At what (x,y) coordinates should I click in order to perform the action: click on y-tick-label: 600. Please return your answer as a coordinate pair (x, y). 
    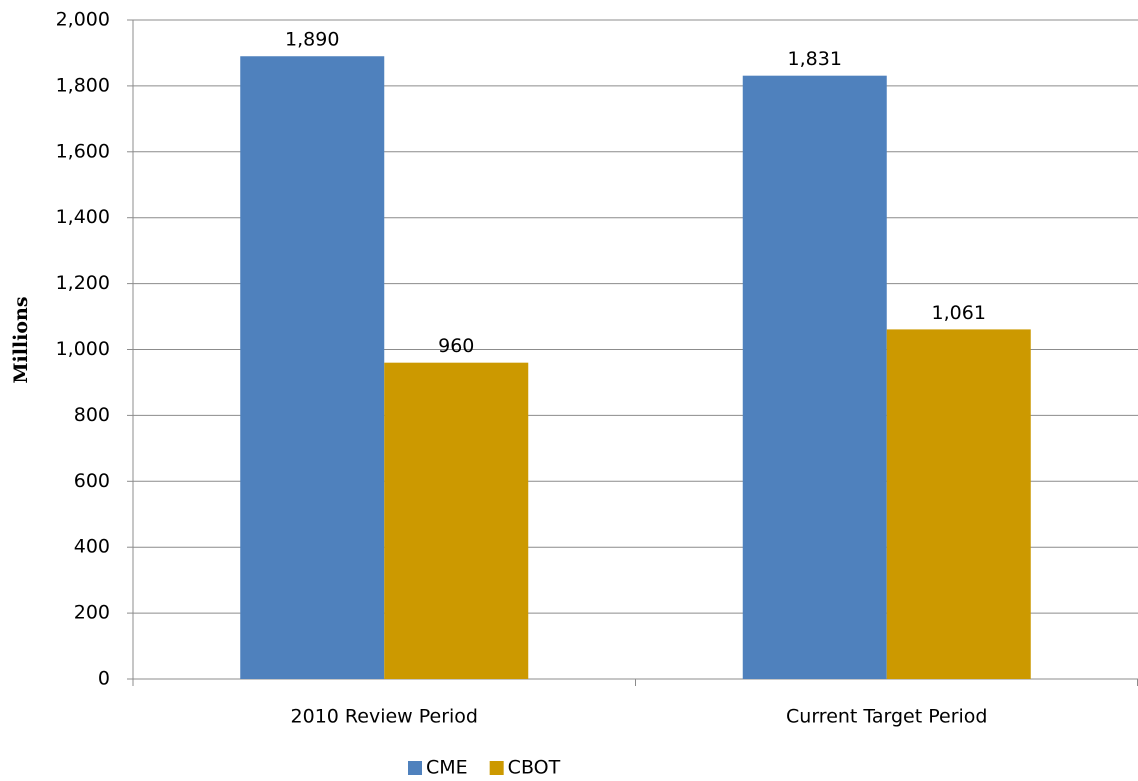
    Looking at the image, I should click on (92, 481).